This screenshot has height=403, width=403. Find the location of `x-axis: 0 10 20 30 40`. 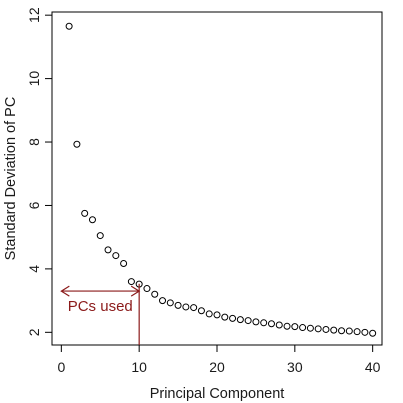

x-axis: 0 10 20 30 40 is located at coordinates (219, 359).